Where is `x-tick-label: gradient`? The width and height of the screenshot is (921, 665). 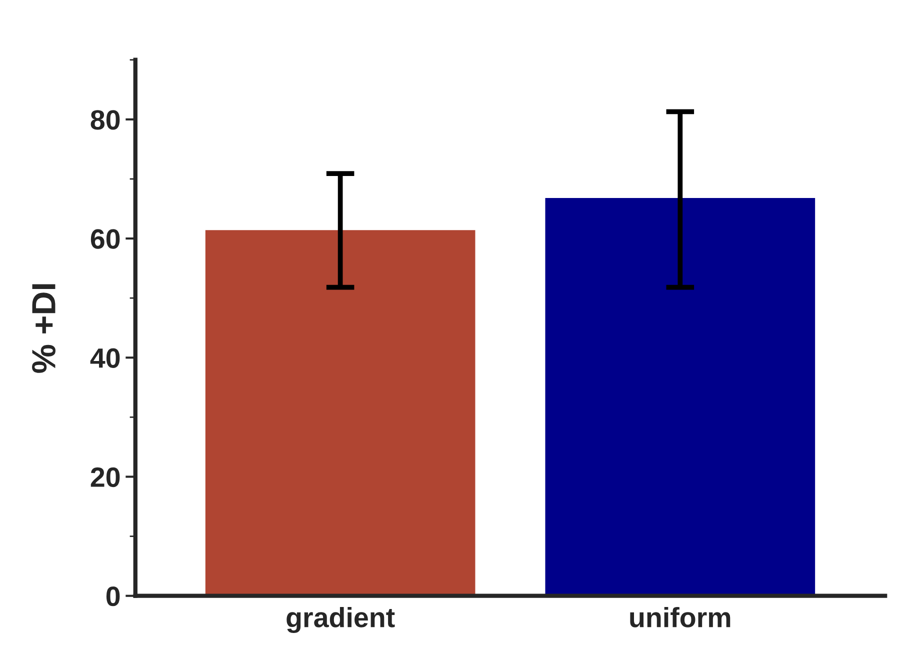 x-tick-label: gradient is located at coordinates (340, 619).